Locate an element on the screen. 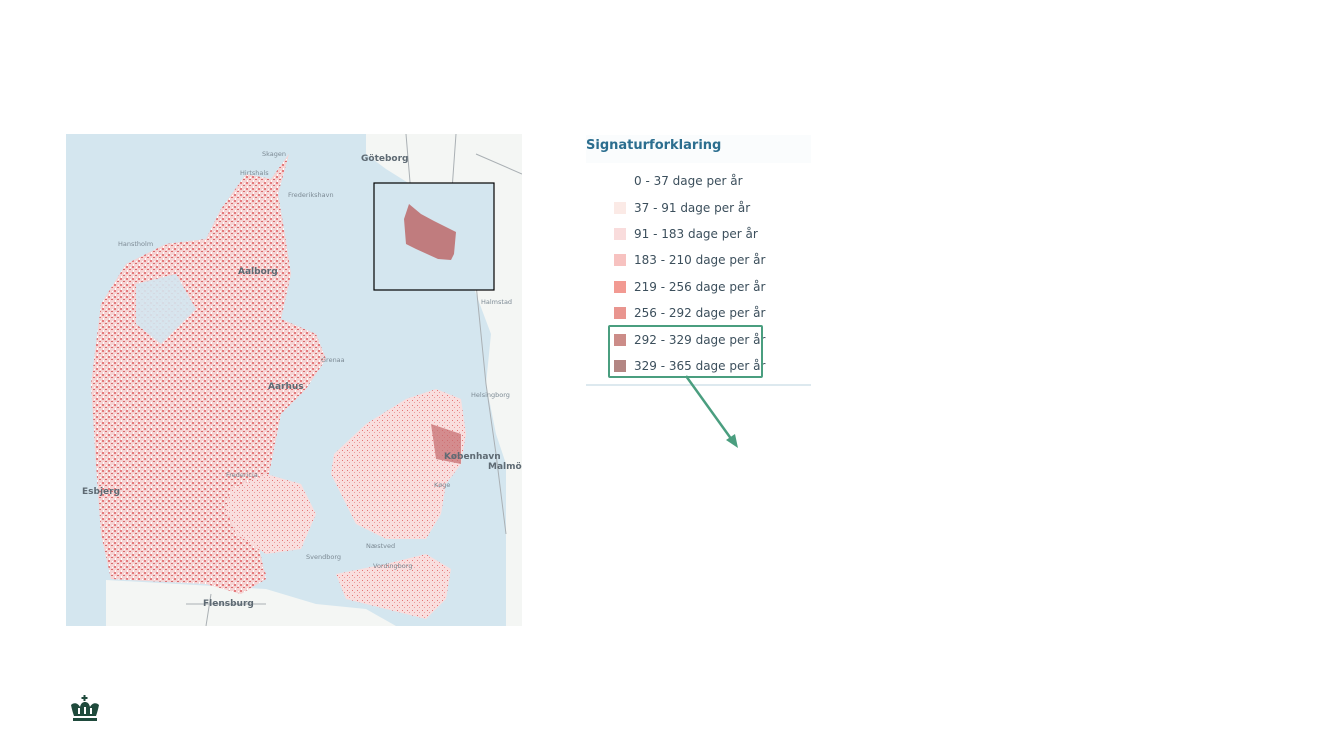  legend-item: 183 - 210 dage per år is located at coordinates (689, 260).